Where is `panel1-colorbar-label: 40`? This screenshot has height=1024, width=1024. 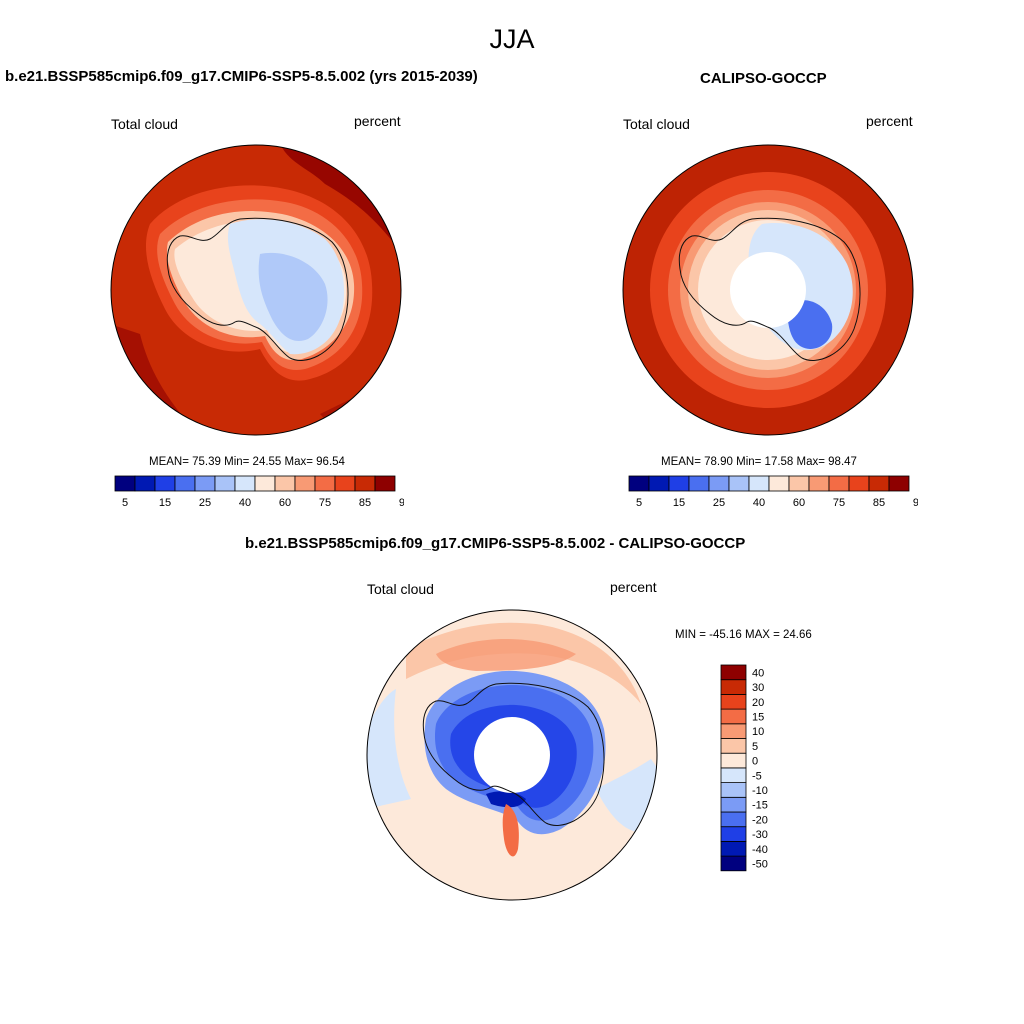
panel1-colorbar-label: 40 is located at coordinates (245, 503).